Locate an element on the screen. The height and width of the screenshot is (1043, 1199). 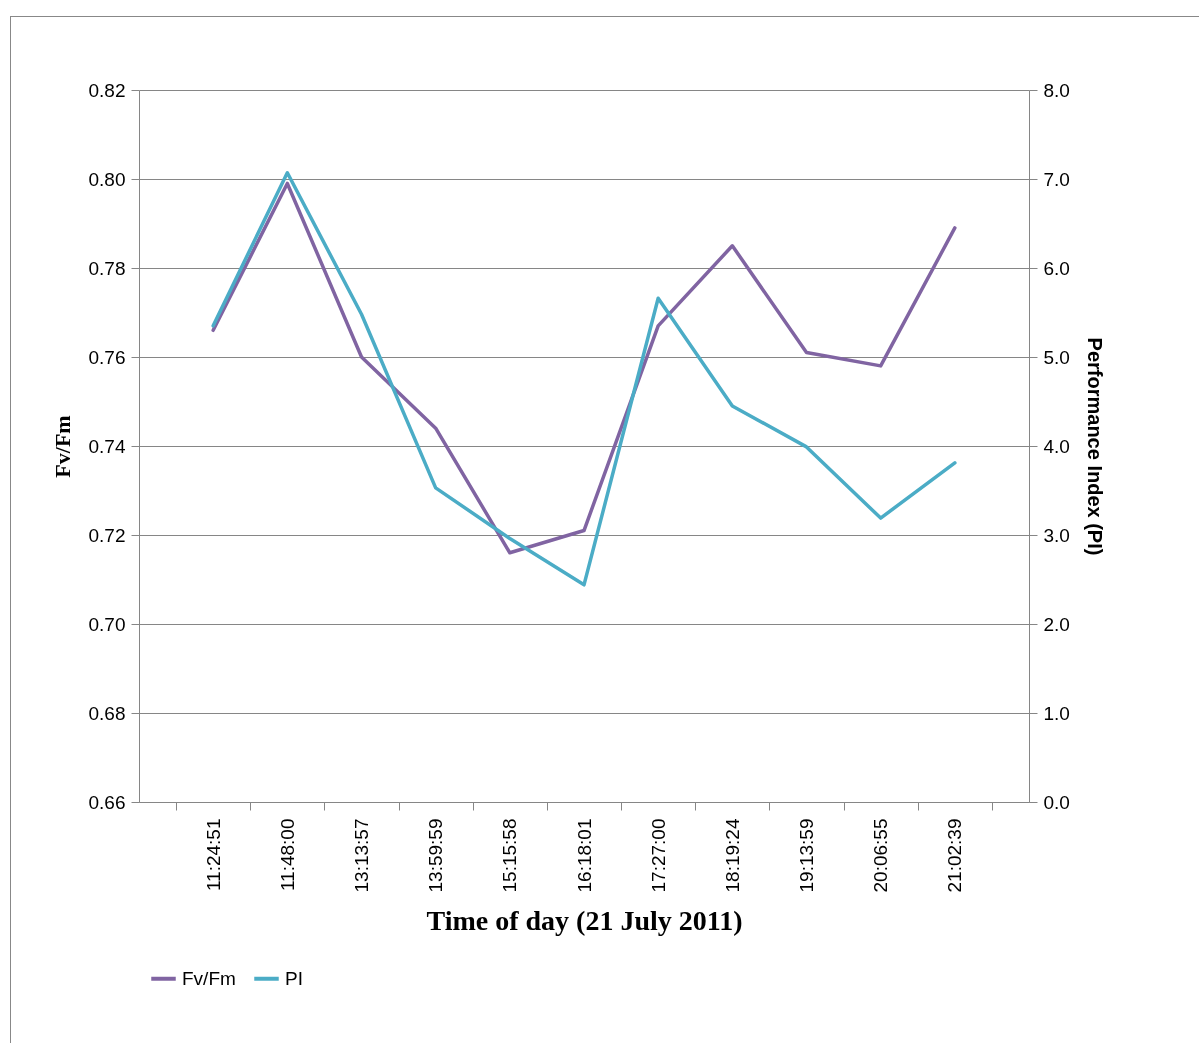
x-tick-label: 16:18:01 is located at coordinates (584, 855).